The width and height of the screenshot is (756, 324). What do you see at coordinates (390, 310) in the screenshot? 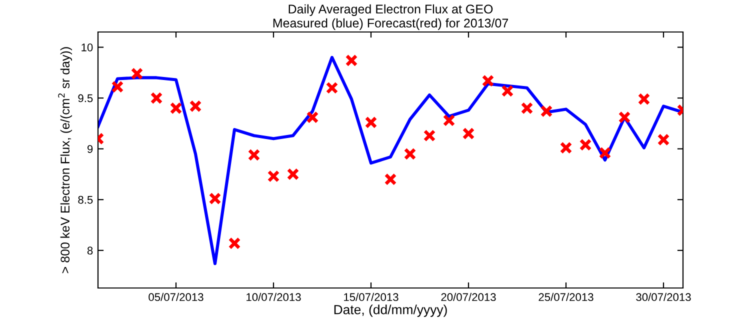
I see `x-axis-title: Date, (dd/mm/yyyy)` at bounding box center [390, 310].